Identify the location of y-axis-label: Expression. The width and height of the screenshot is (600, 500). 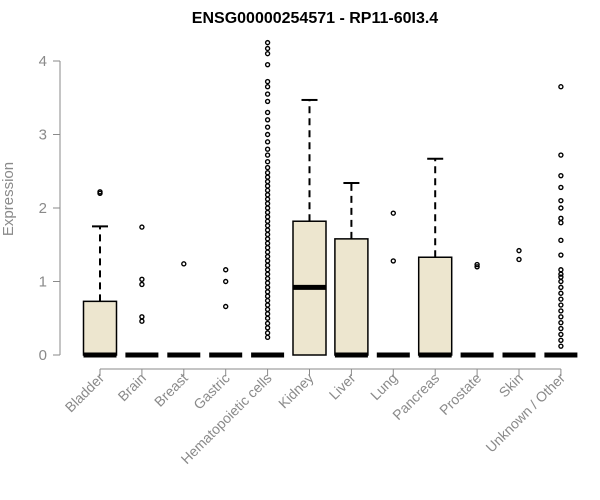
(8, 199).